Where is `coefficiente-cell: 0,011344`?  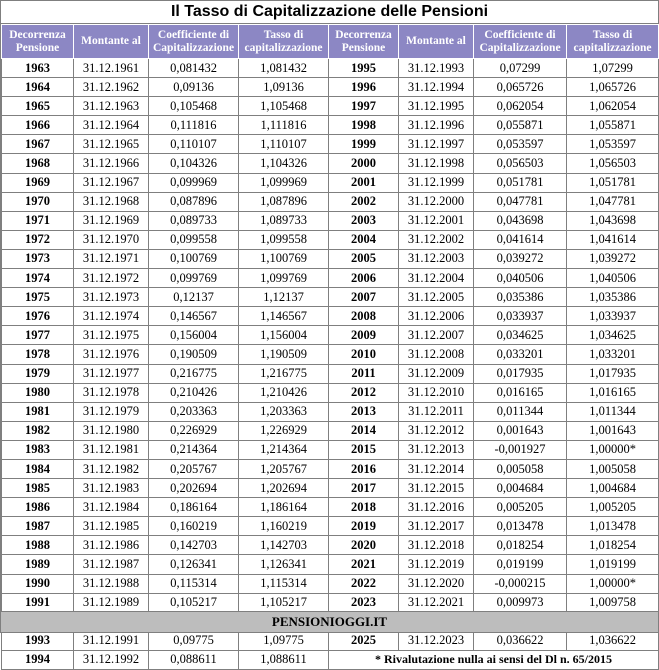 coefficiente-cell: 0,011344 is located at coordinates (520, 411).